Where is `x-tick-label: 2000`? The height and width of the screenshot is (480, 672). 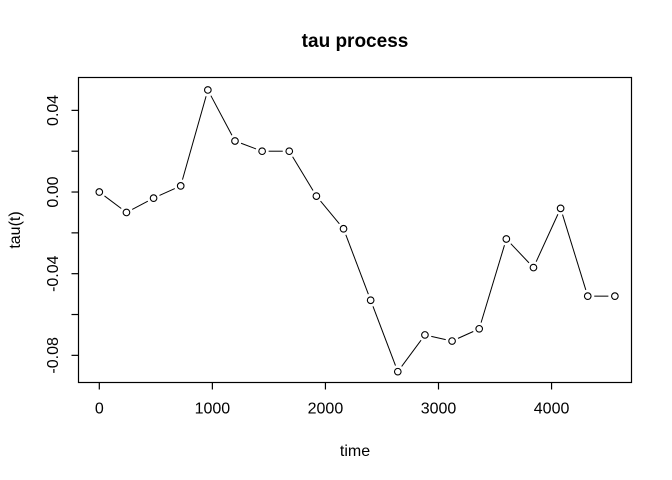
x-tick-label: 2000 is located at coordinates (326, 409).